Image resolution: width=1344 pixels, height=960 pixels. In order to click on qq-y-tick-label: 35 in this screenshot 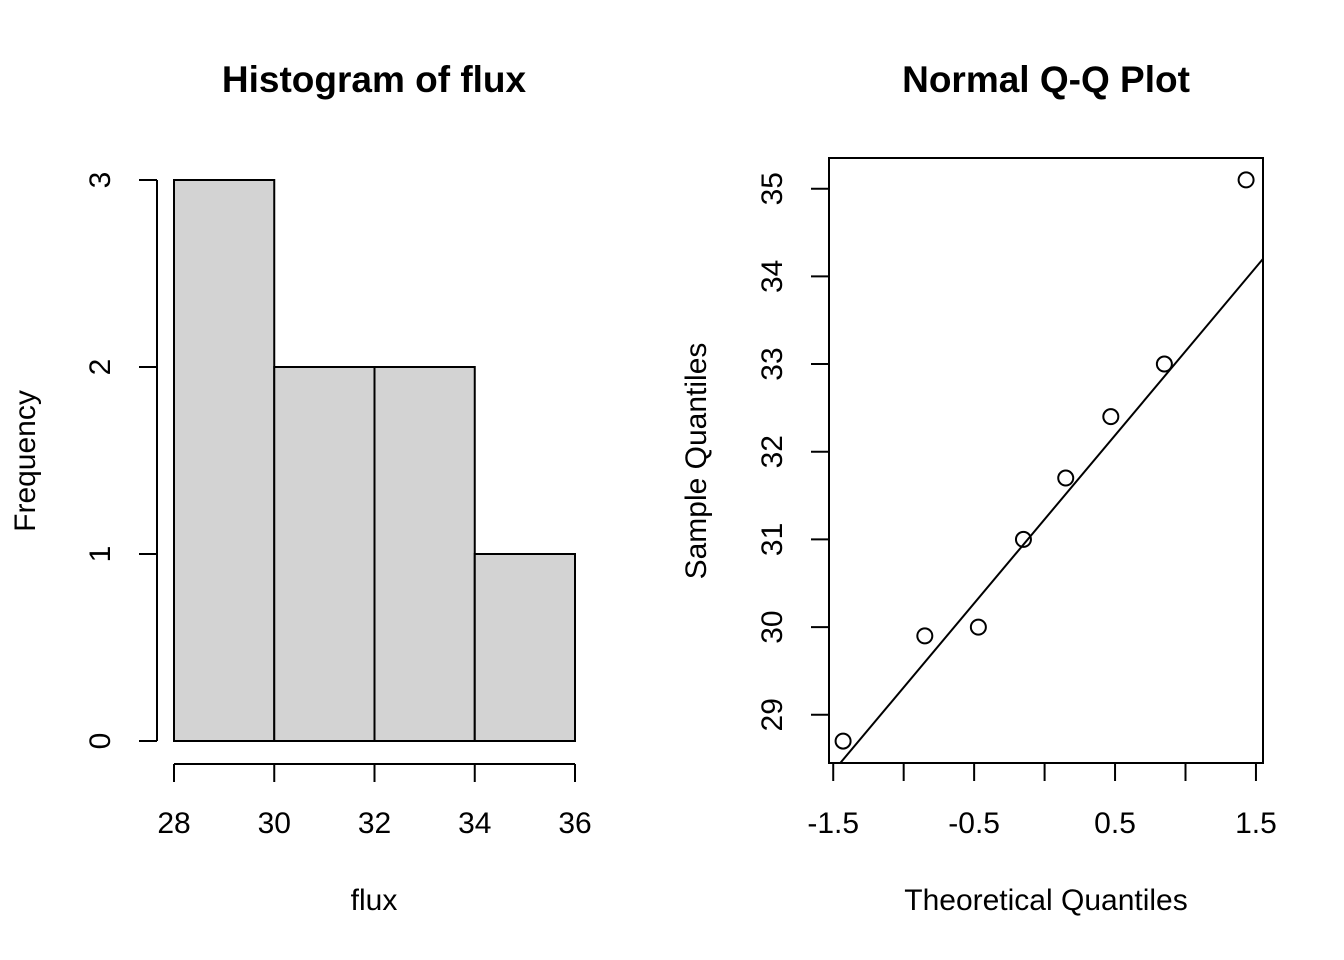, I will do `click(772, 188)`.